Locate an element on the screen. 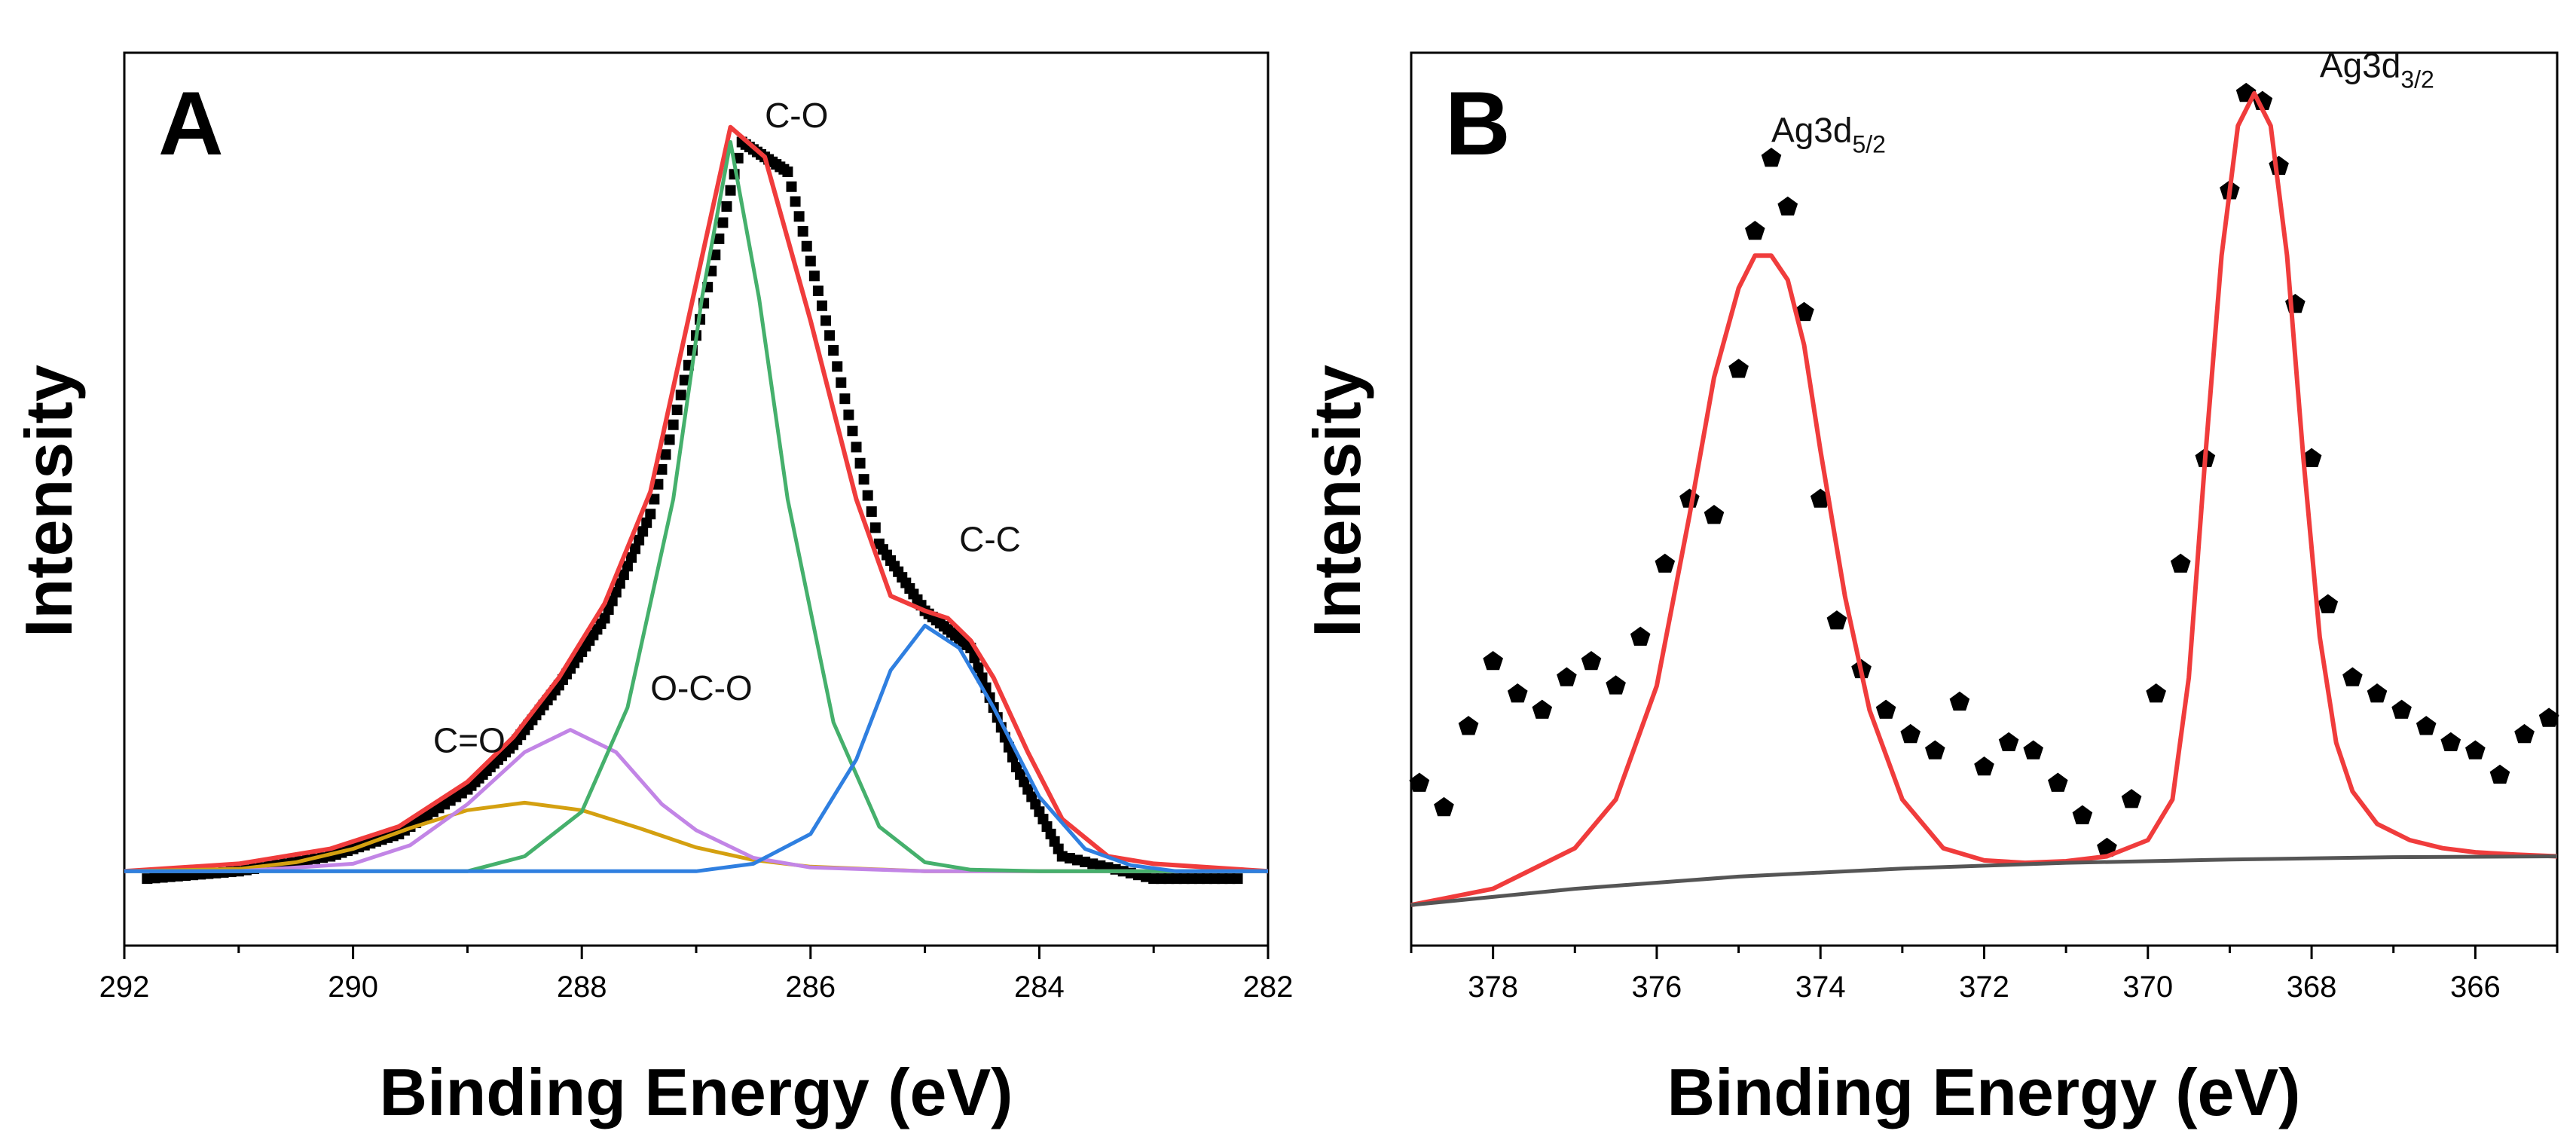 This screenshot has height=1140, width=2576. x-tick-label-a: 282 is located at coordinates (1268, 987).